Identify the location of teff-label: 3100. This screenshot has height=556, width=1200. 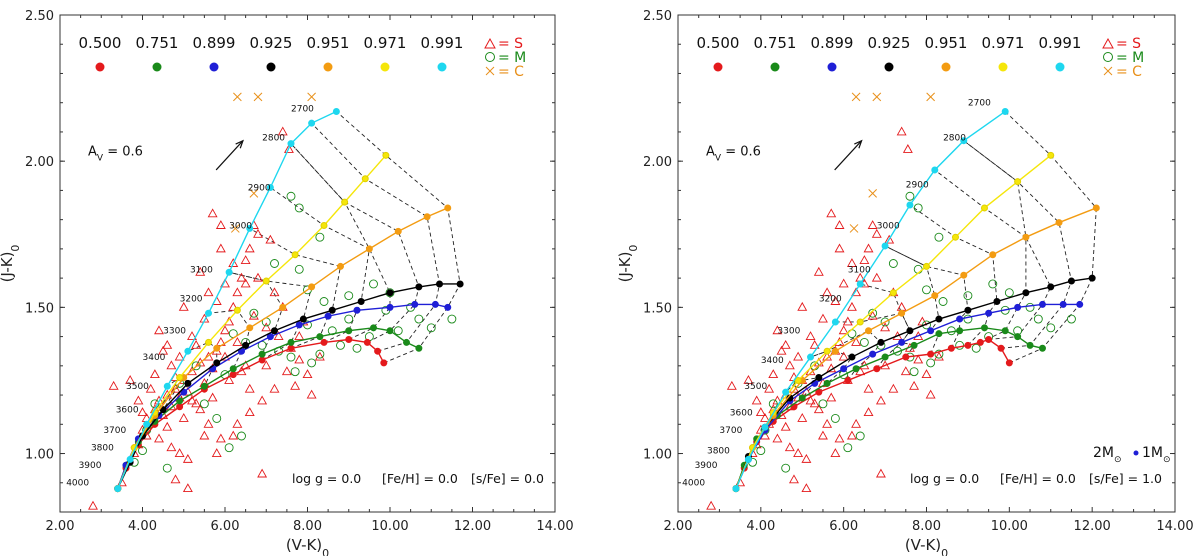
(859, 270).